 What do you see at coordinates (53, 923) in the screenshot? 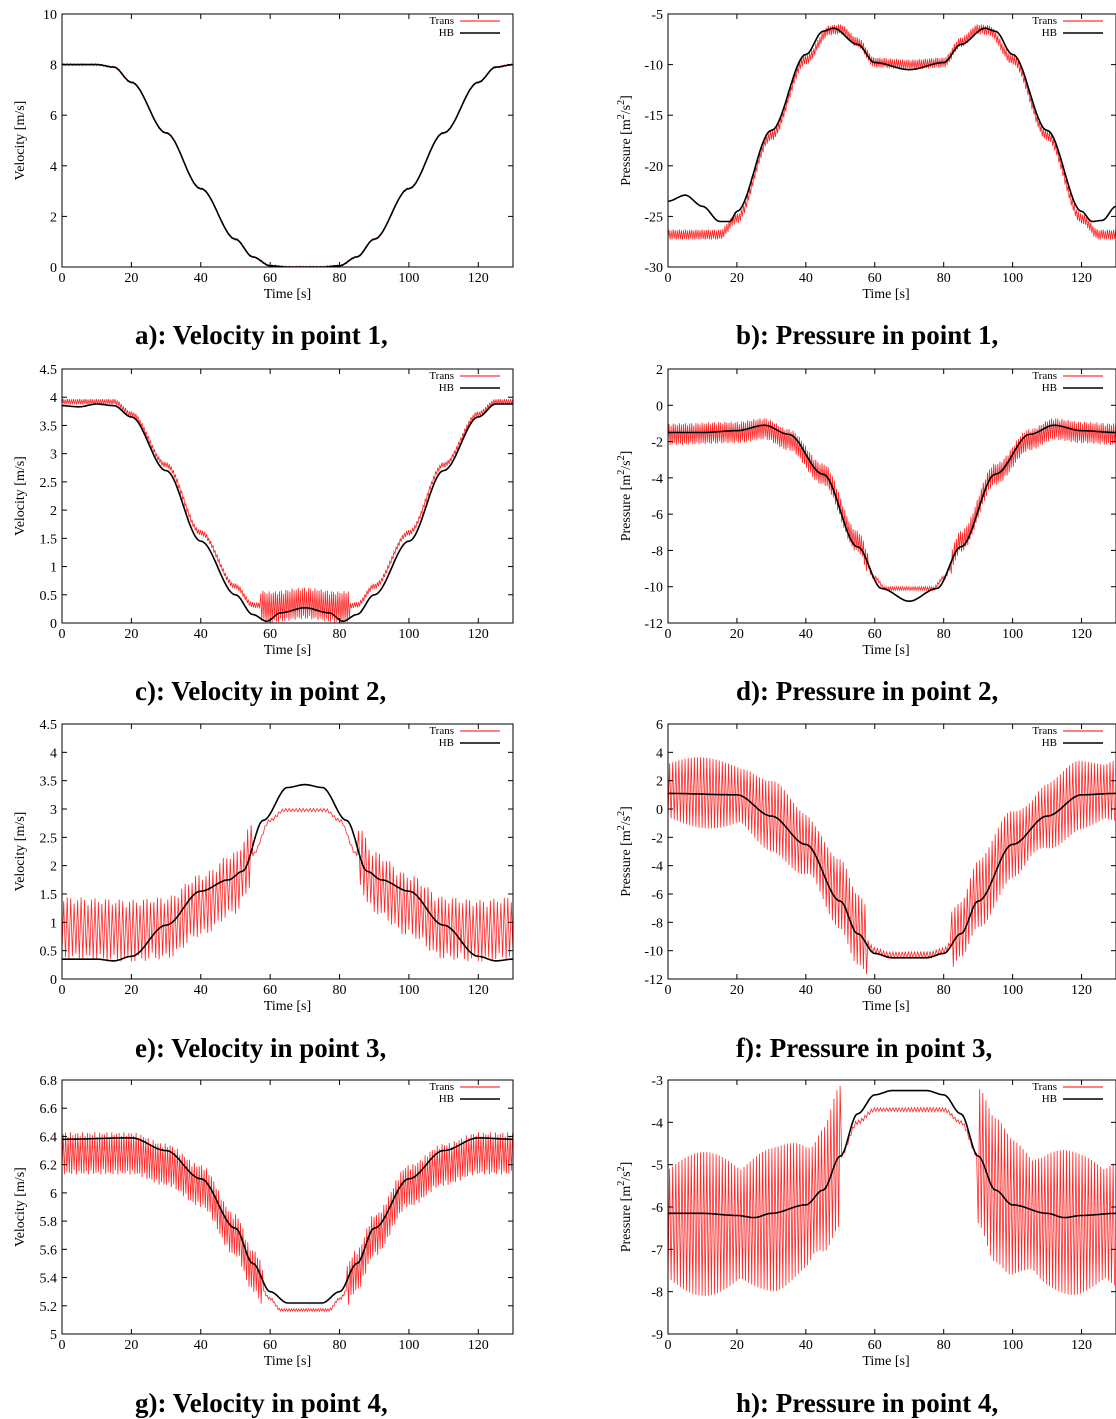
I see `y-tick-label: 1` at bounding box center [53, 923].